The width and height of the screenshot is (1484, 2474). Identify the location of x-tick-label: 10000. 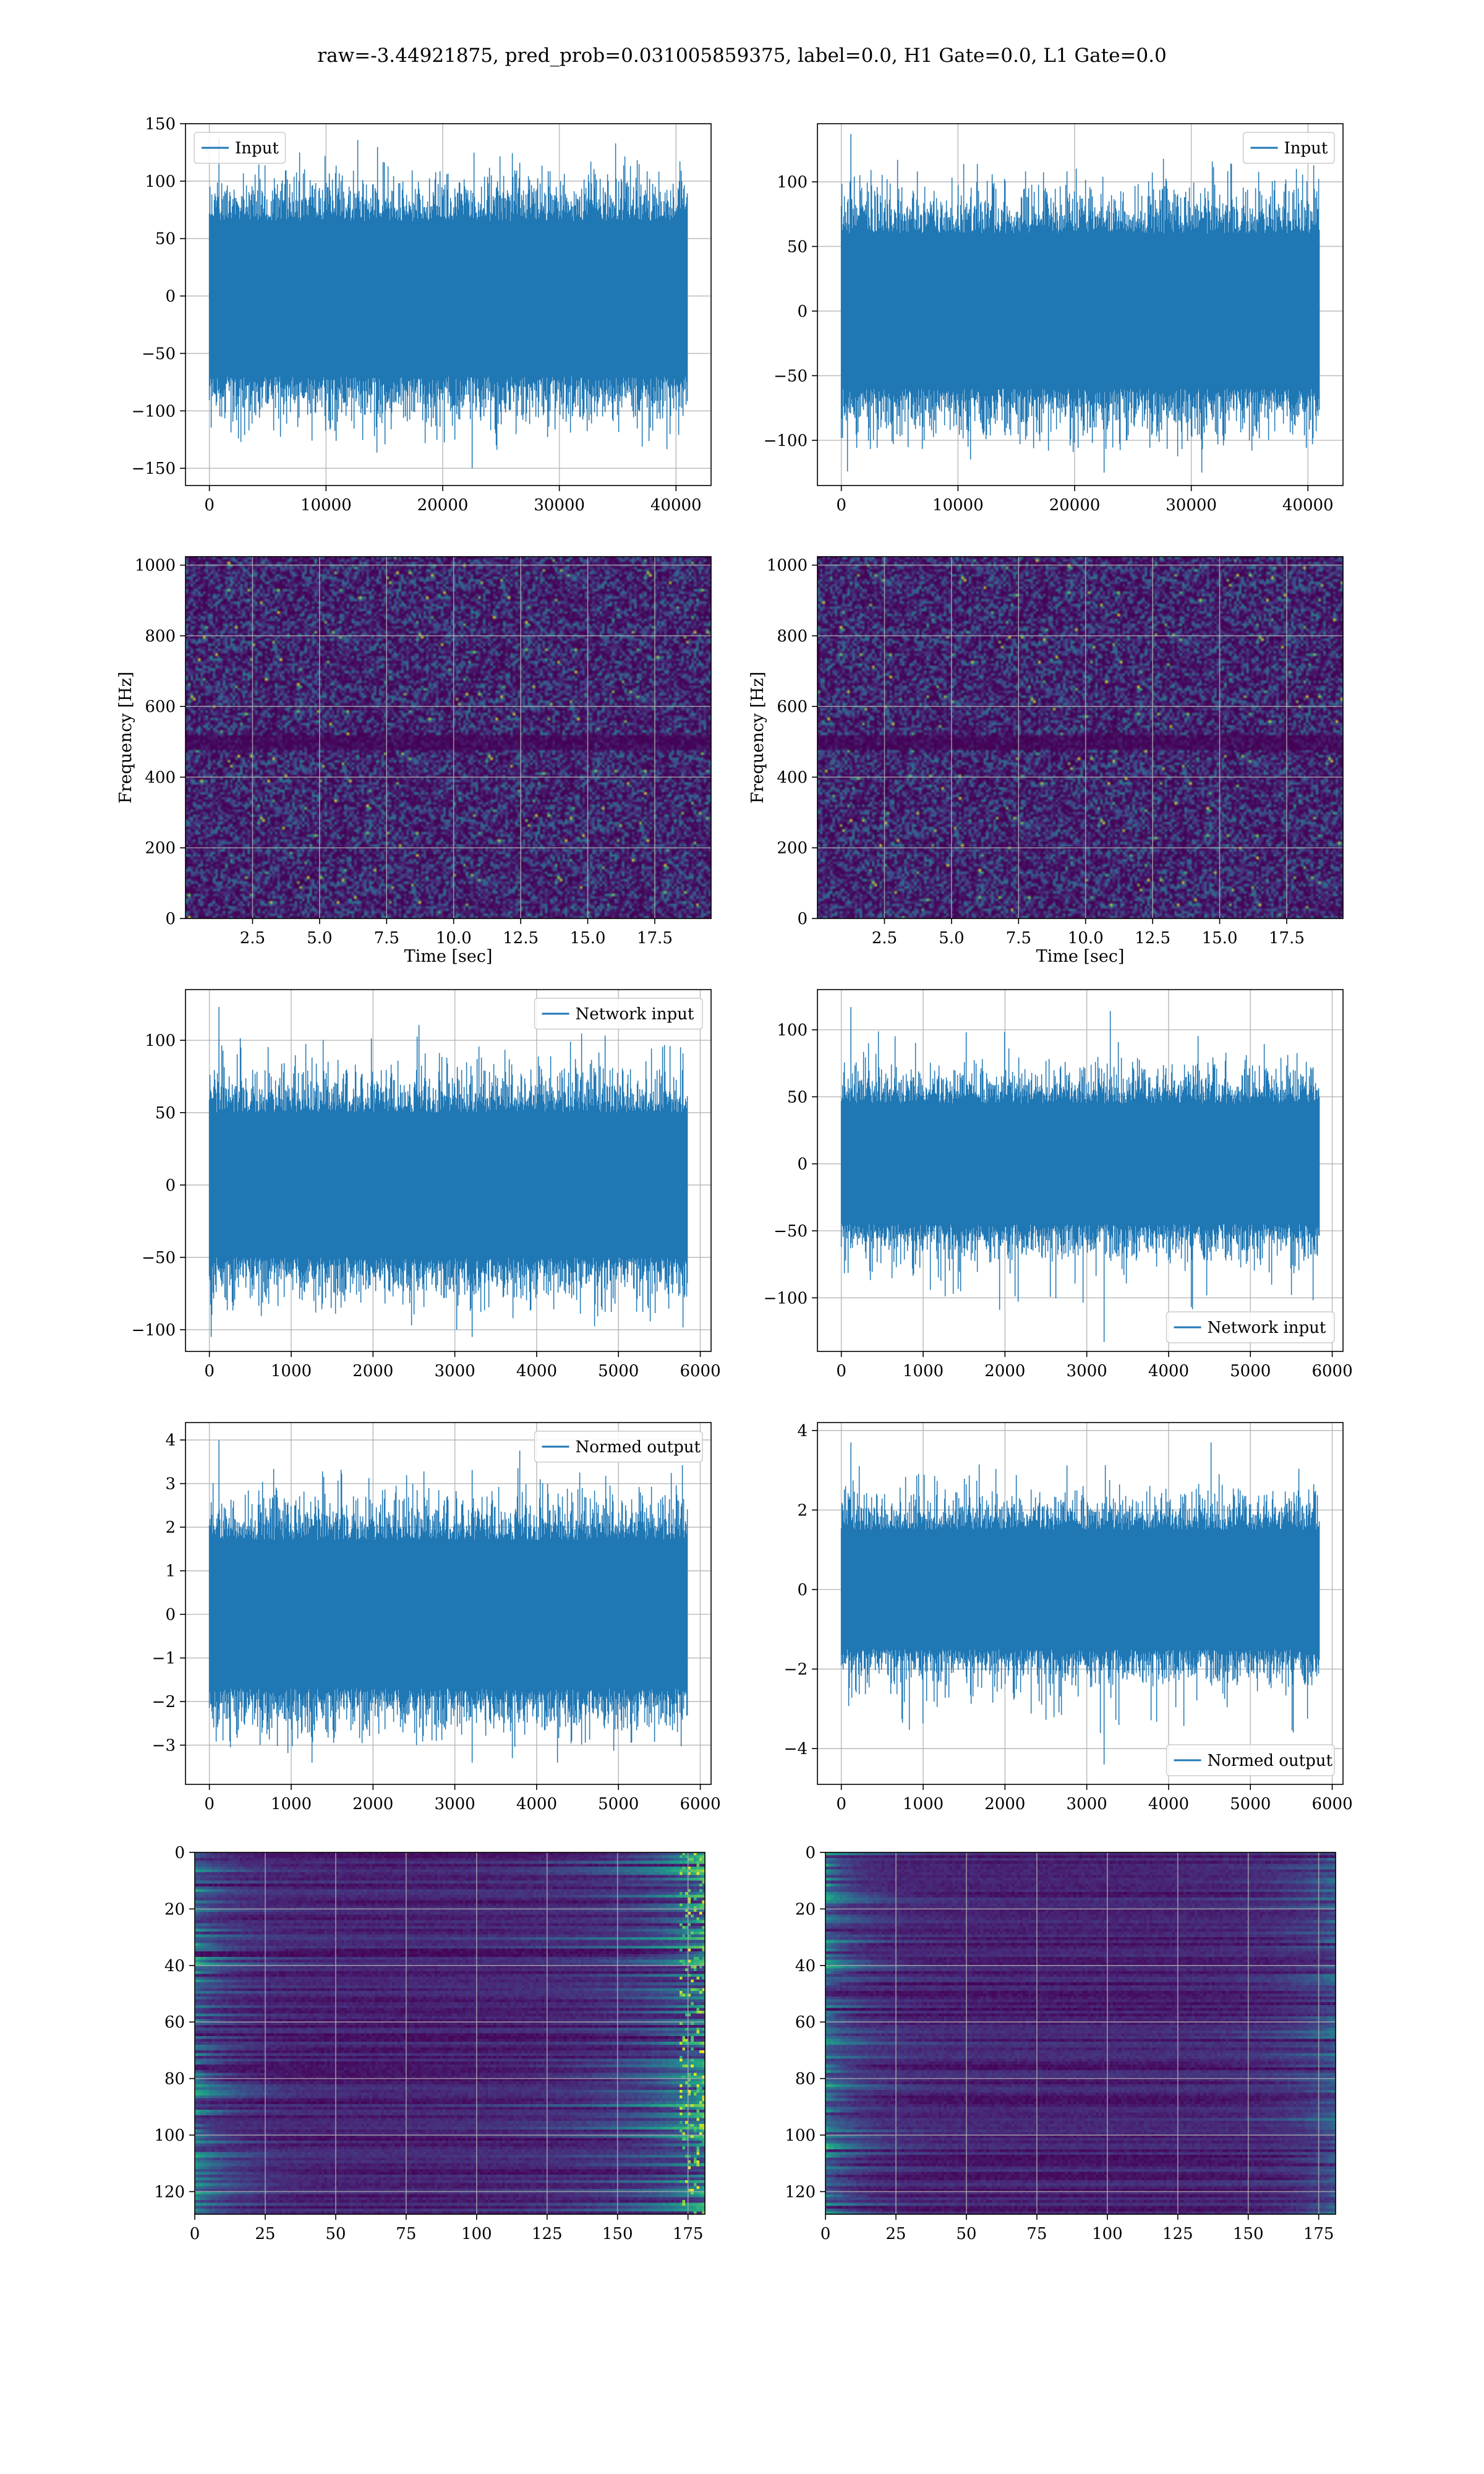
(326, 505).